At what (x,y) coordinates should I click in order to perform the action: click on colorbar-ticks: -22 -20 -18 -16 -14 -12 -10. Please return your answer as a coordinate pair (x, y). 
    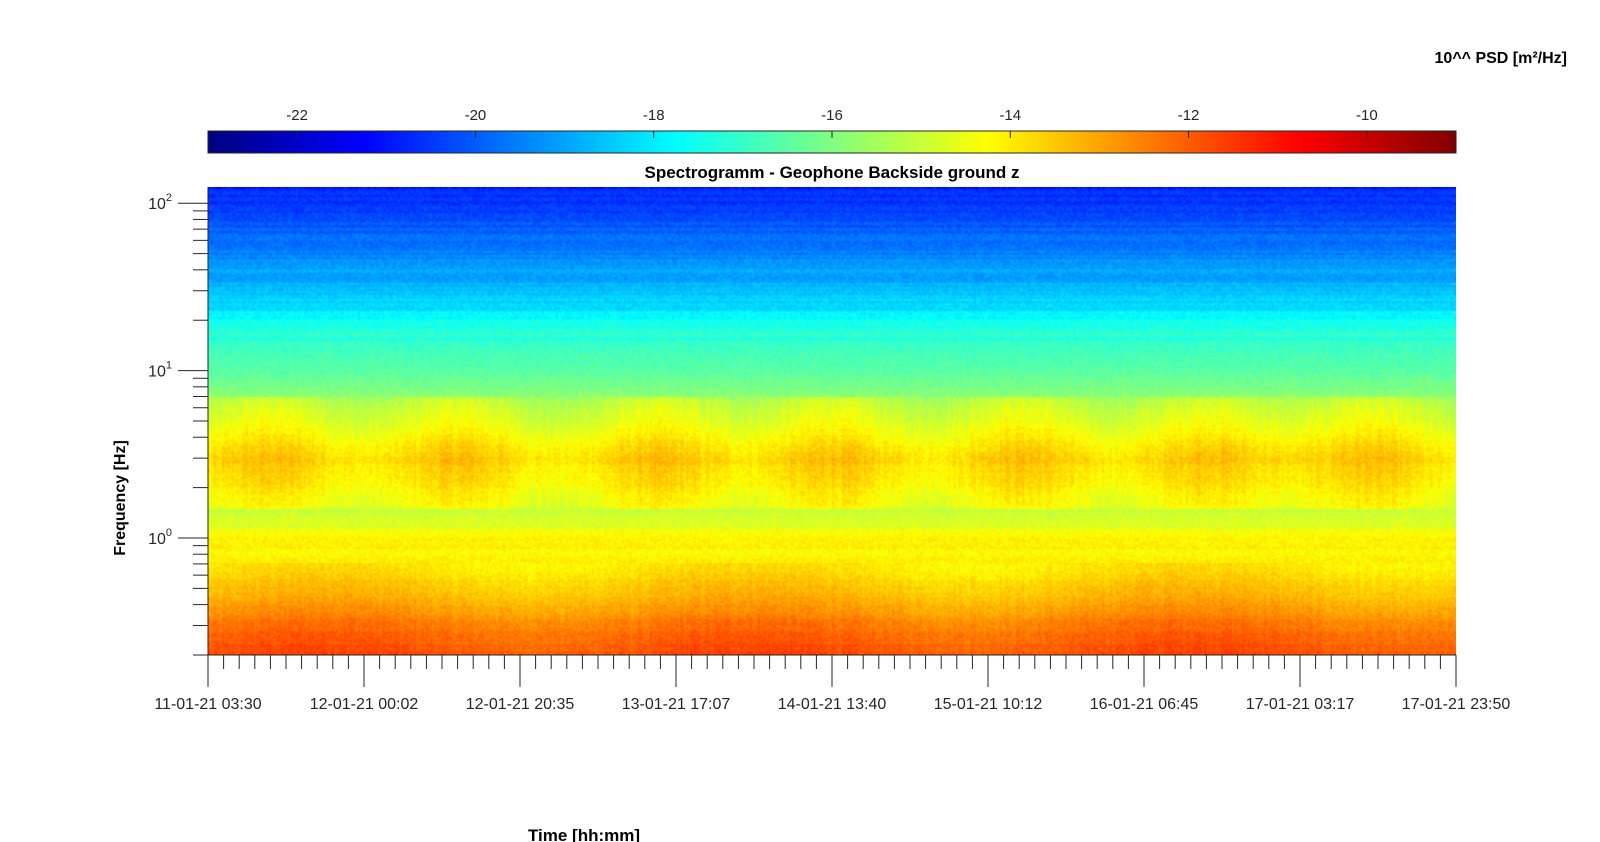
    Looking at the image, I should click on (832, 122).